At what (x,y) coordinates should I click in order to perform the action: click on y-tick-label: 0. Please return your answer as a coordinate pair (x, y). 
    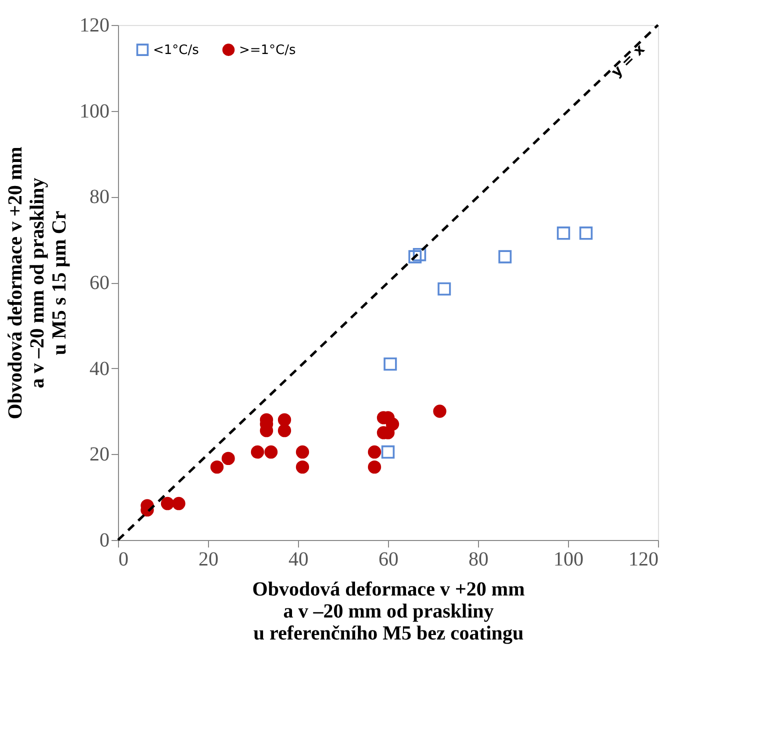
    Looking at the image, I should click on (105, 541).